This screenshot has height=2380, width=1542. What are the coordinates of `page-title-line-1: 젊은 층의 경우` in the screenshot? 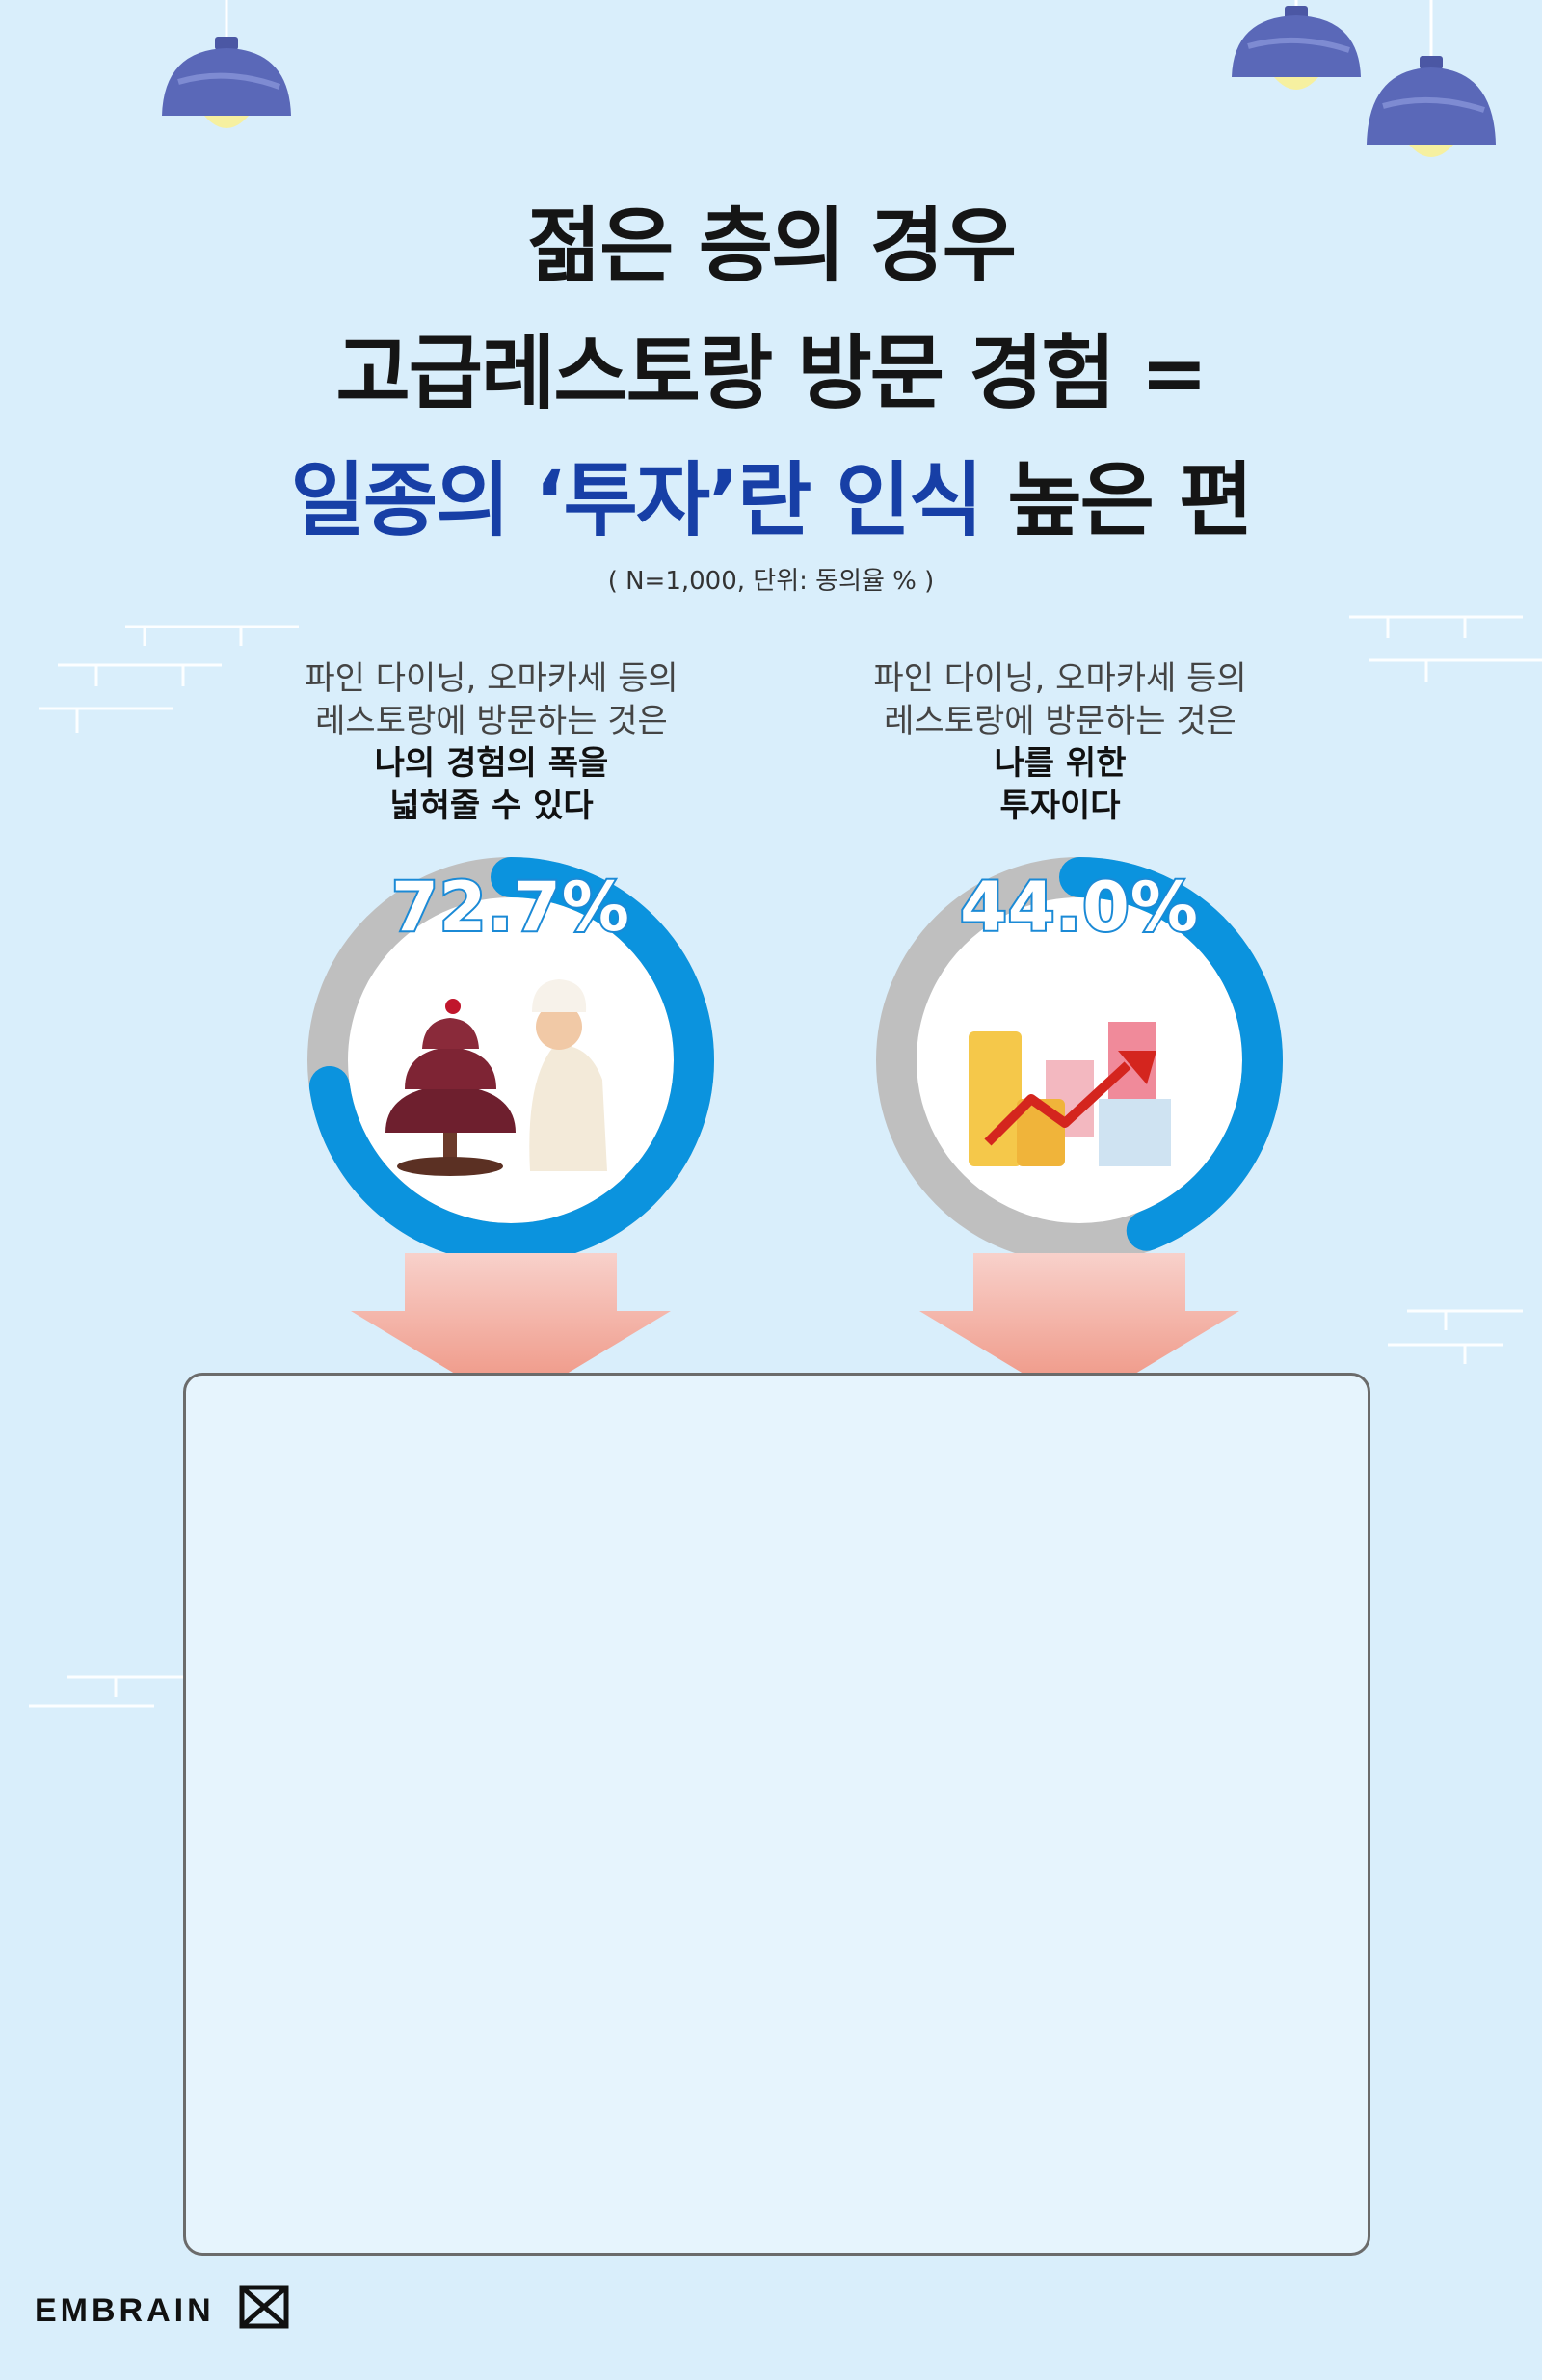 It's located at (771, 246).